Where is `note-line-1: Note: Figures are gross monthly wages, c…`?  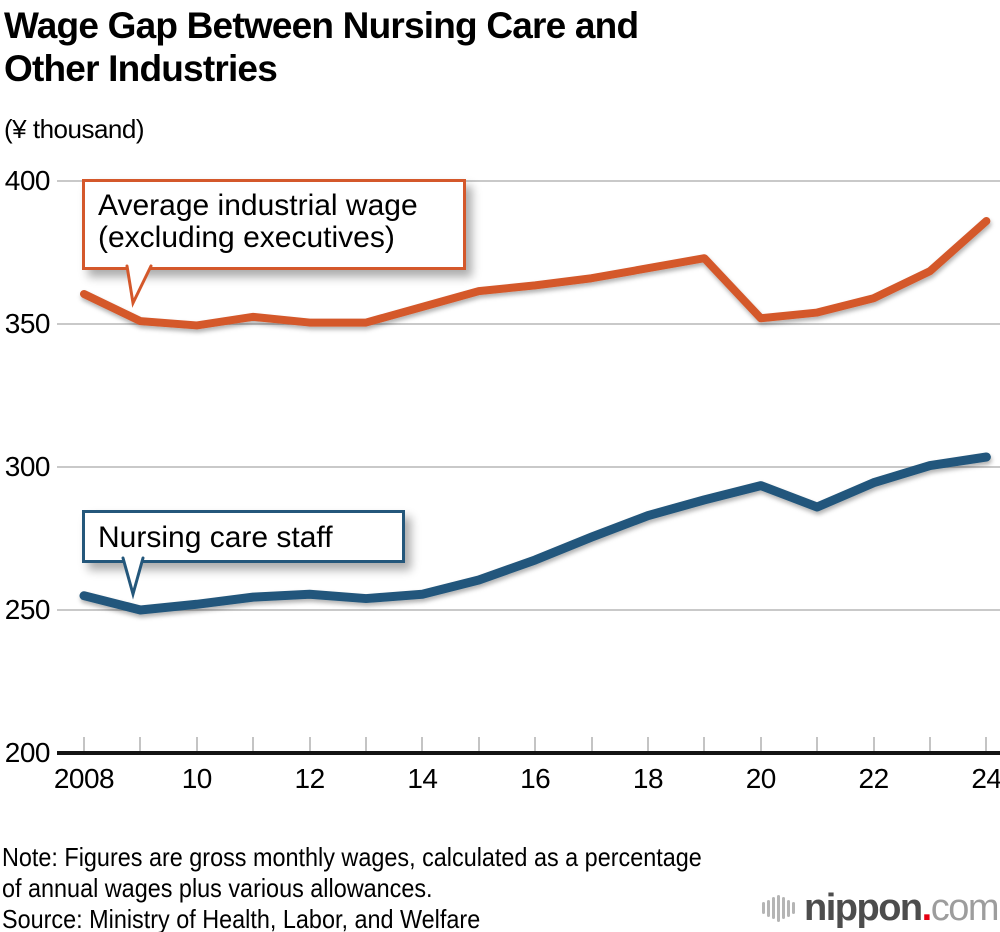 note-line-1: Note: Figures are gross monthly wages, c… is located at coordinates (352, 857).